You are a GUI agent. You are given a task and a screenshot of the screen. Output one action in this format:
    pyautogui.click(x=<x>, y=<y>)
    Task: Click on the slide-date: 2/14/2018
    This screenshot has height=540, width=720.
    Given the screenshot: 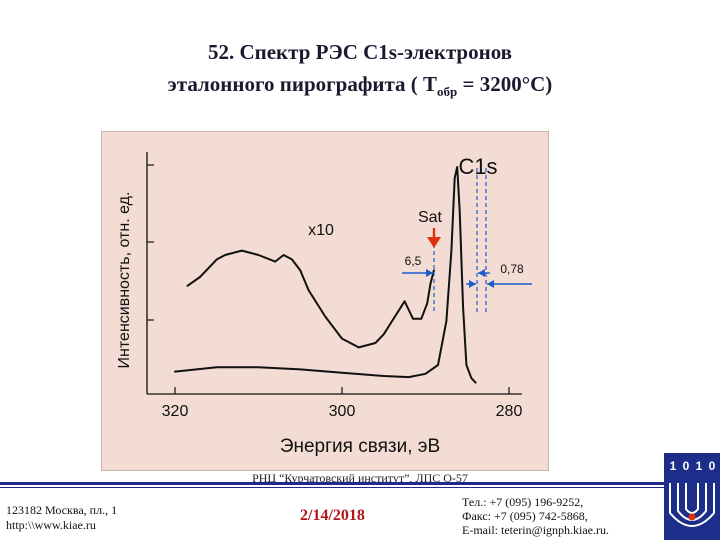 What is the action you would take?
    pyautogui.click(x=332, y=515)
    